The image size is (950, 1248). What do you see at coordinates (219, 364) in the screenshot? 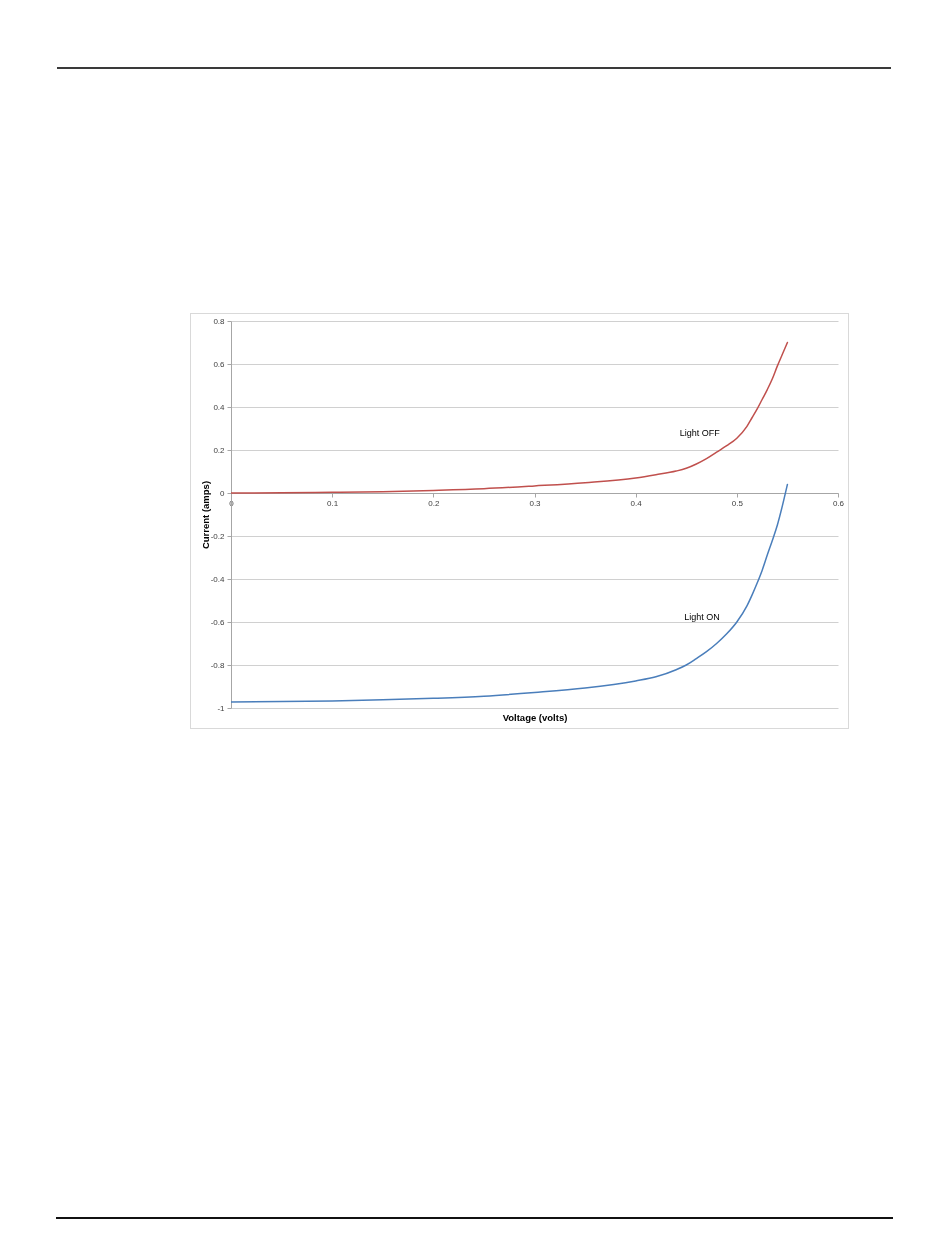
I see `y-tick-label: 0.6` at bounding box center [219, 364].